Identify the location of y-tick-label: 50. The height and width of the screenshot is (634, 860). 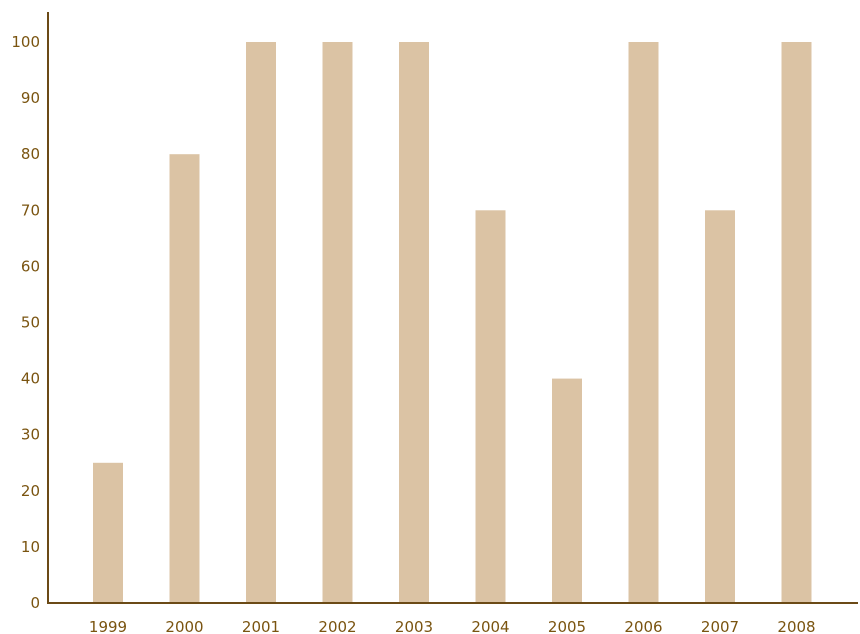
(30, 323).